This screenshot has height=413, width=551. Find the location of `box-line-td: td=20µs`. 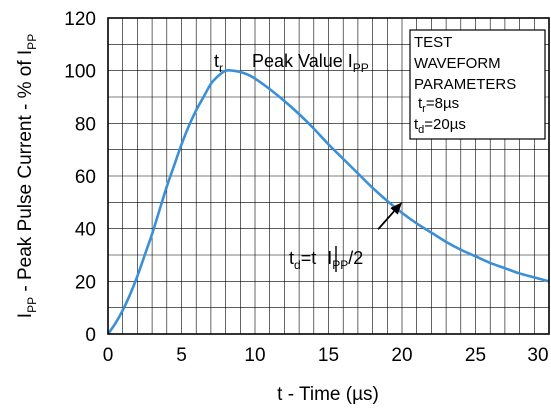

box-line-td: td=20µs is located at coordinates (440, 126).